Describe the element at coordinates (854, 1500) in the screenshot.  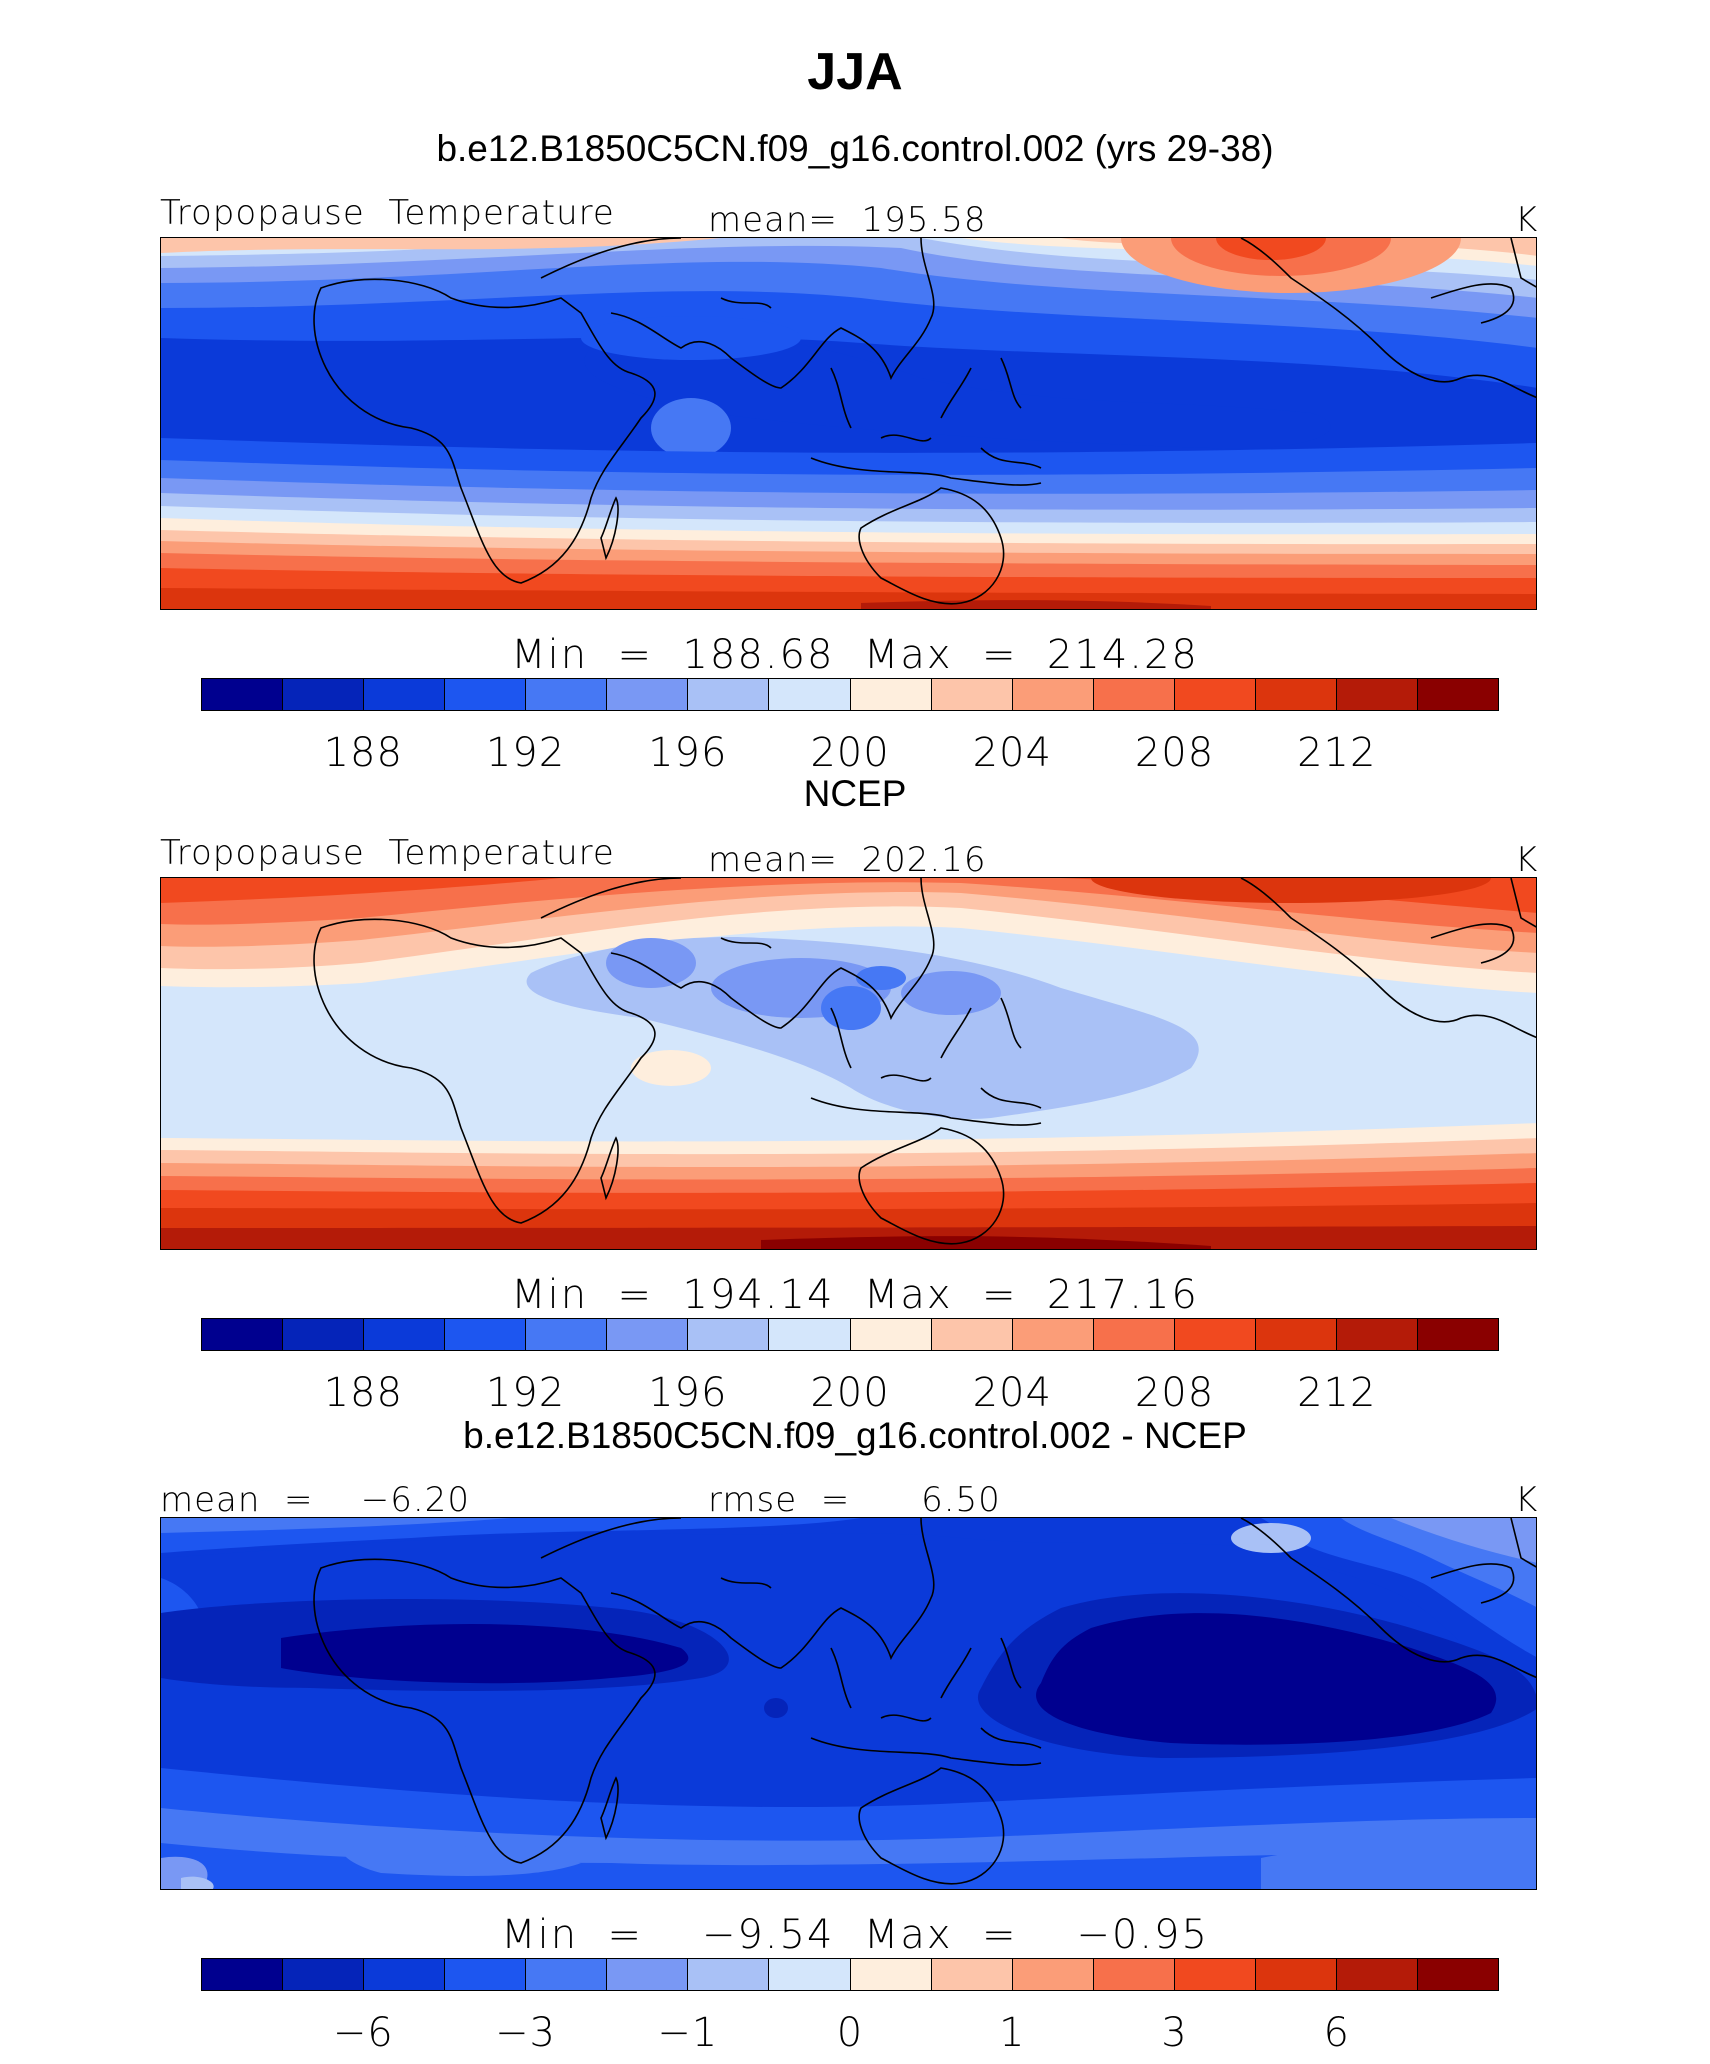
I see `panel-diff-rmse-label: rmse = 6.50` at that location.